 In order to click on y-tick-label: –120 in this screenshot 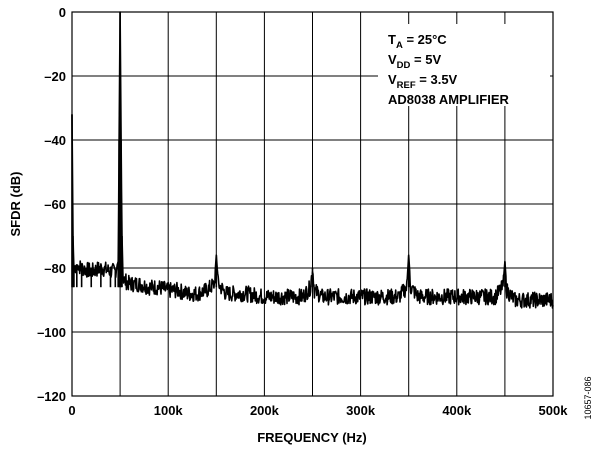, I will do `click(51, 396)`.